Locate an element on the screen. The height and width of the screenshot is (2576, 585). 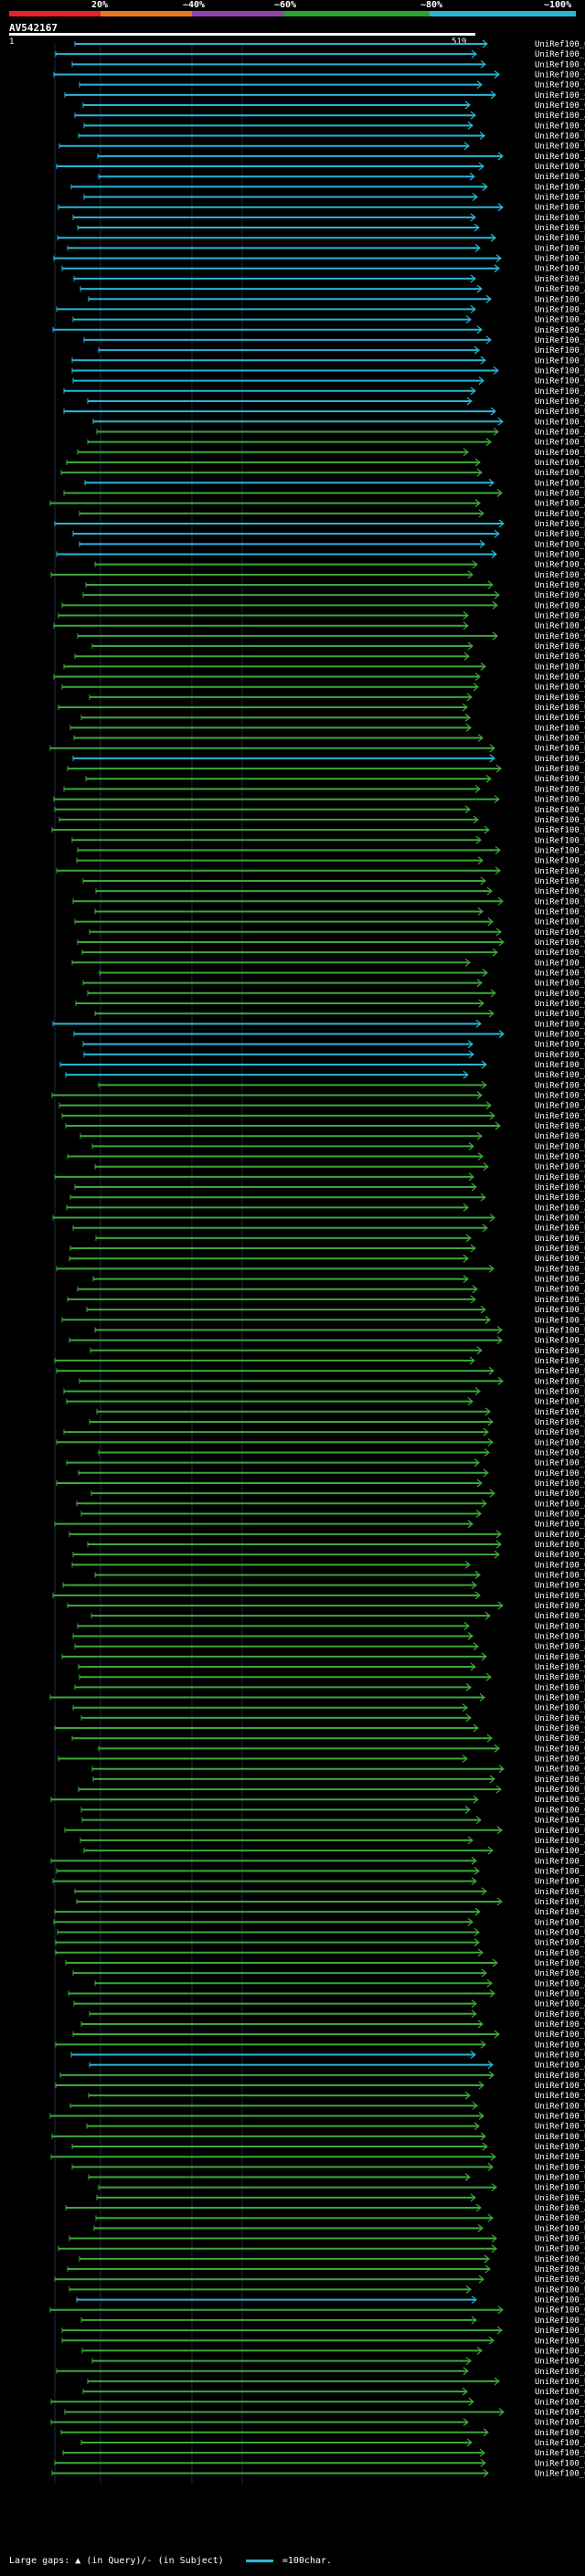
hit-row: UniRef100_A7NY17 is located at coordinates (328, 187).